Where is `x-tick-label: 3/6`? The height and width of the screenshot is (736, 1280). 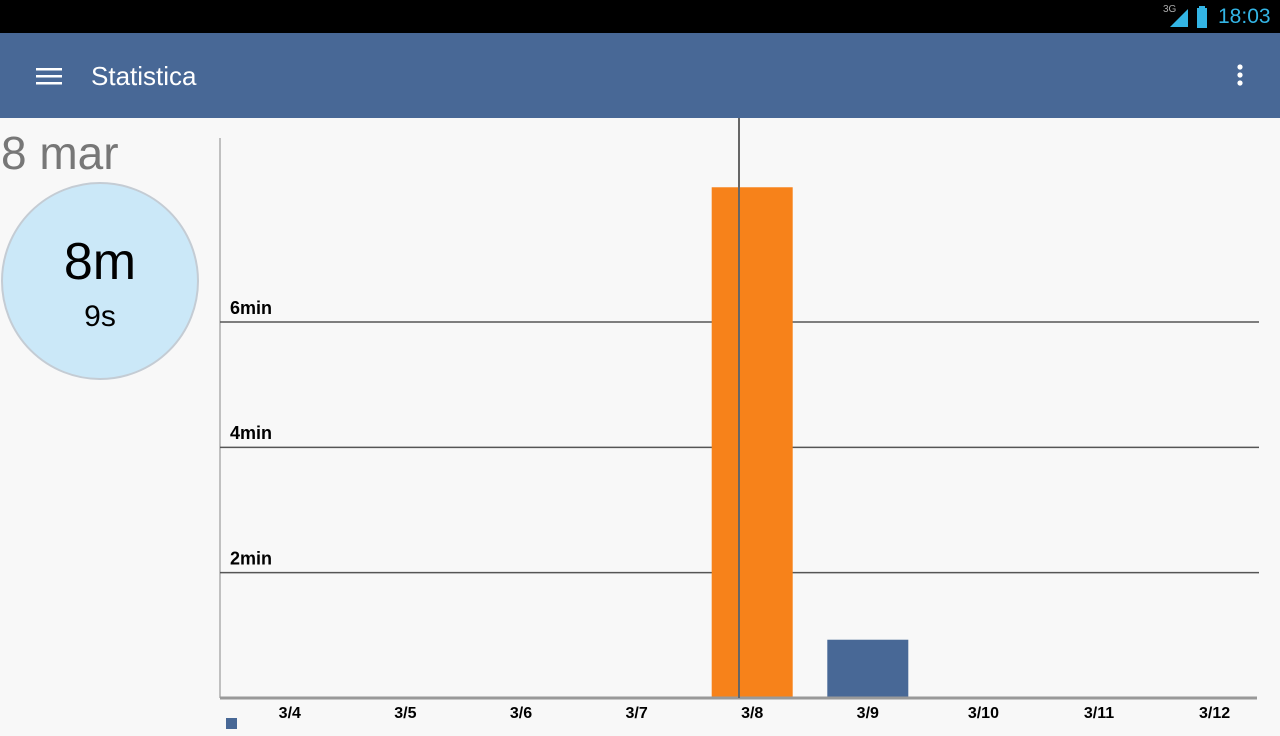 x-tick-label: 3/6 is located at coordinates (521, 713).